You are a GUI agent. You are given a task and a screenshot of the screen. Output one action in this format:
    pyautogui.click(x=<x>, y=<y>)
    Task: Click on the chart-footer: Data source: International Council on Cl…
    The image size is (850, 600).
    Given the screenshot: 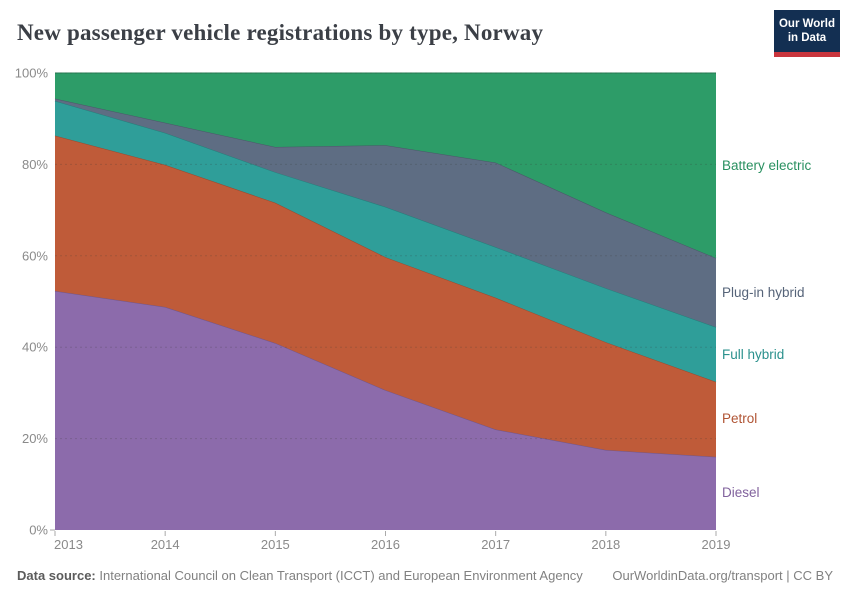 What is the action you would take?
    pyautogui.click(x=425, y=575)
    